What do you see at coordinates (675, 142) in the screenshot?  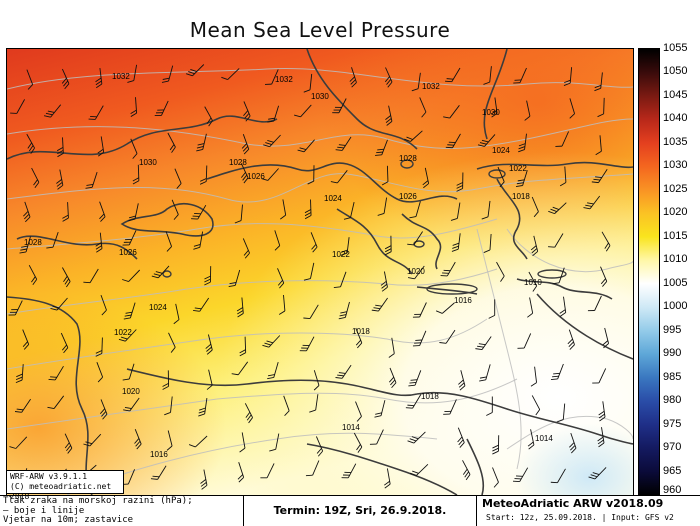 I see `colorbar-tick-label: 1035` at bounding box center [675, 142].